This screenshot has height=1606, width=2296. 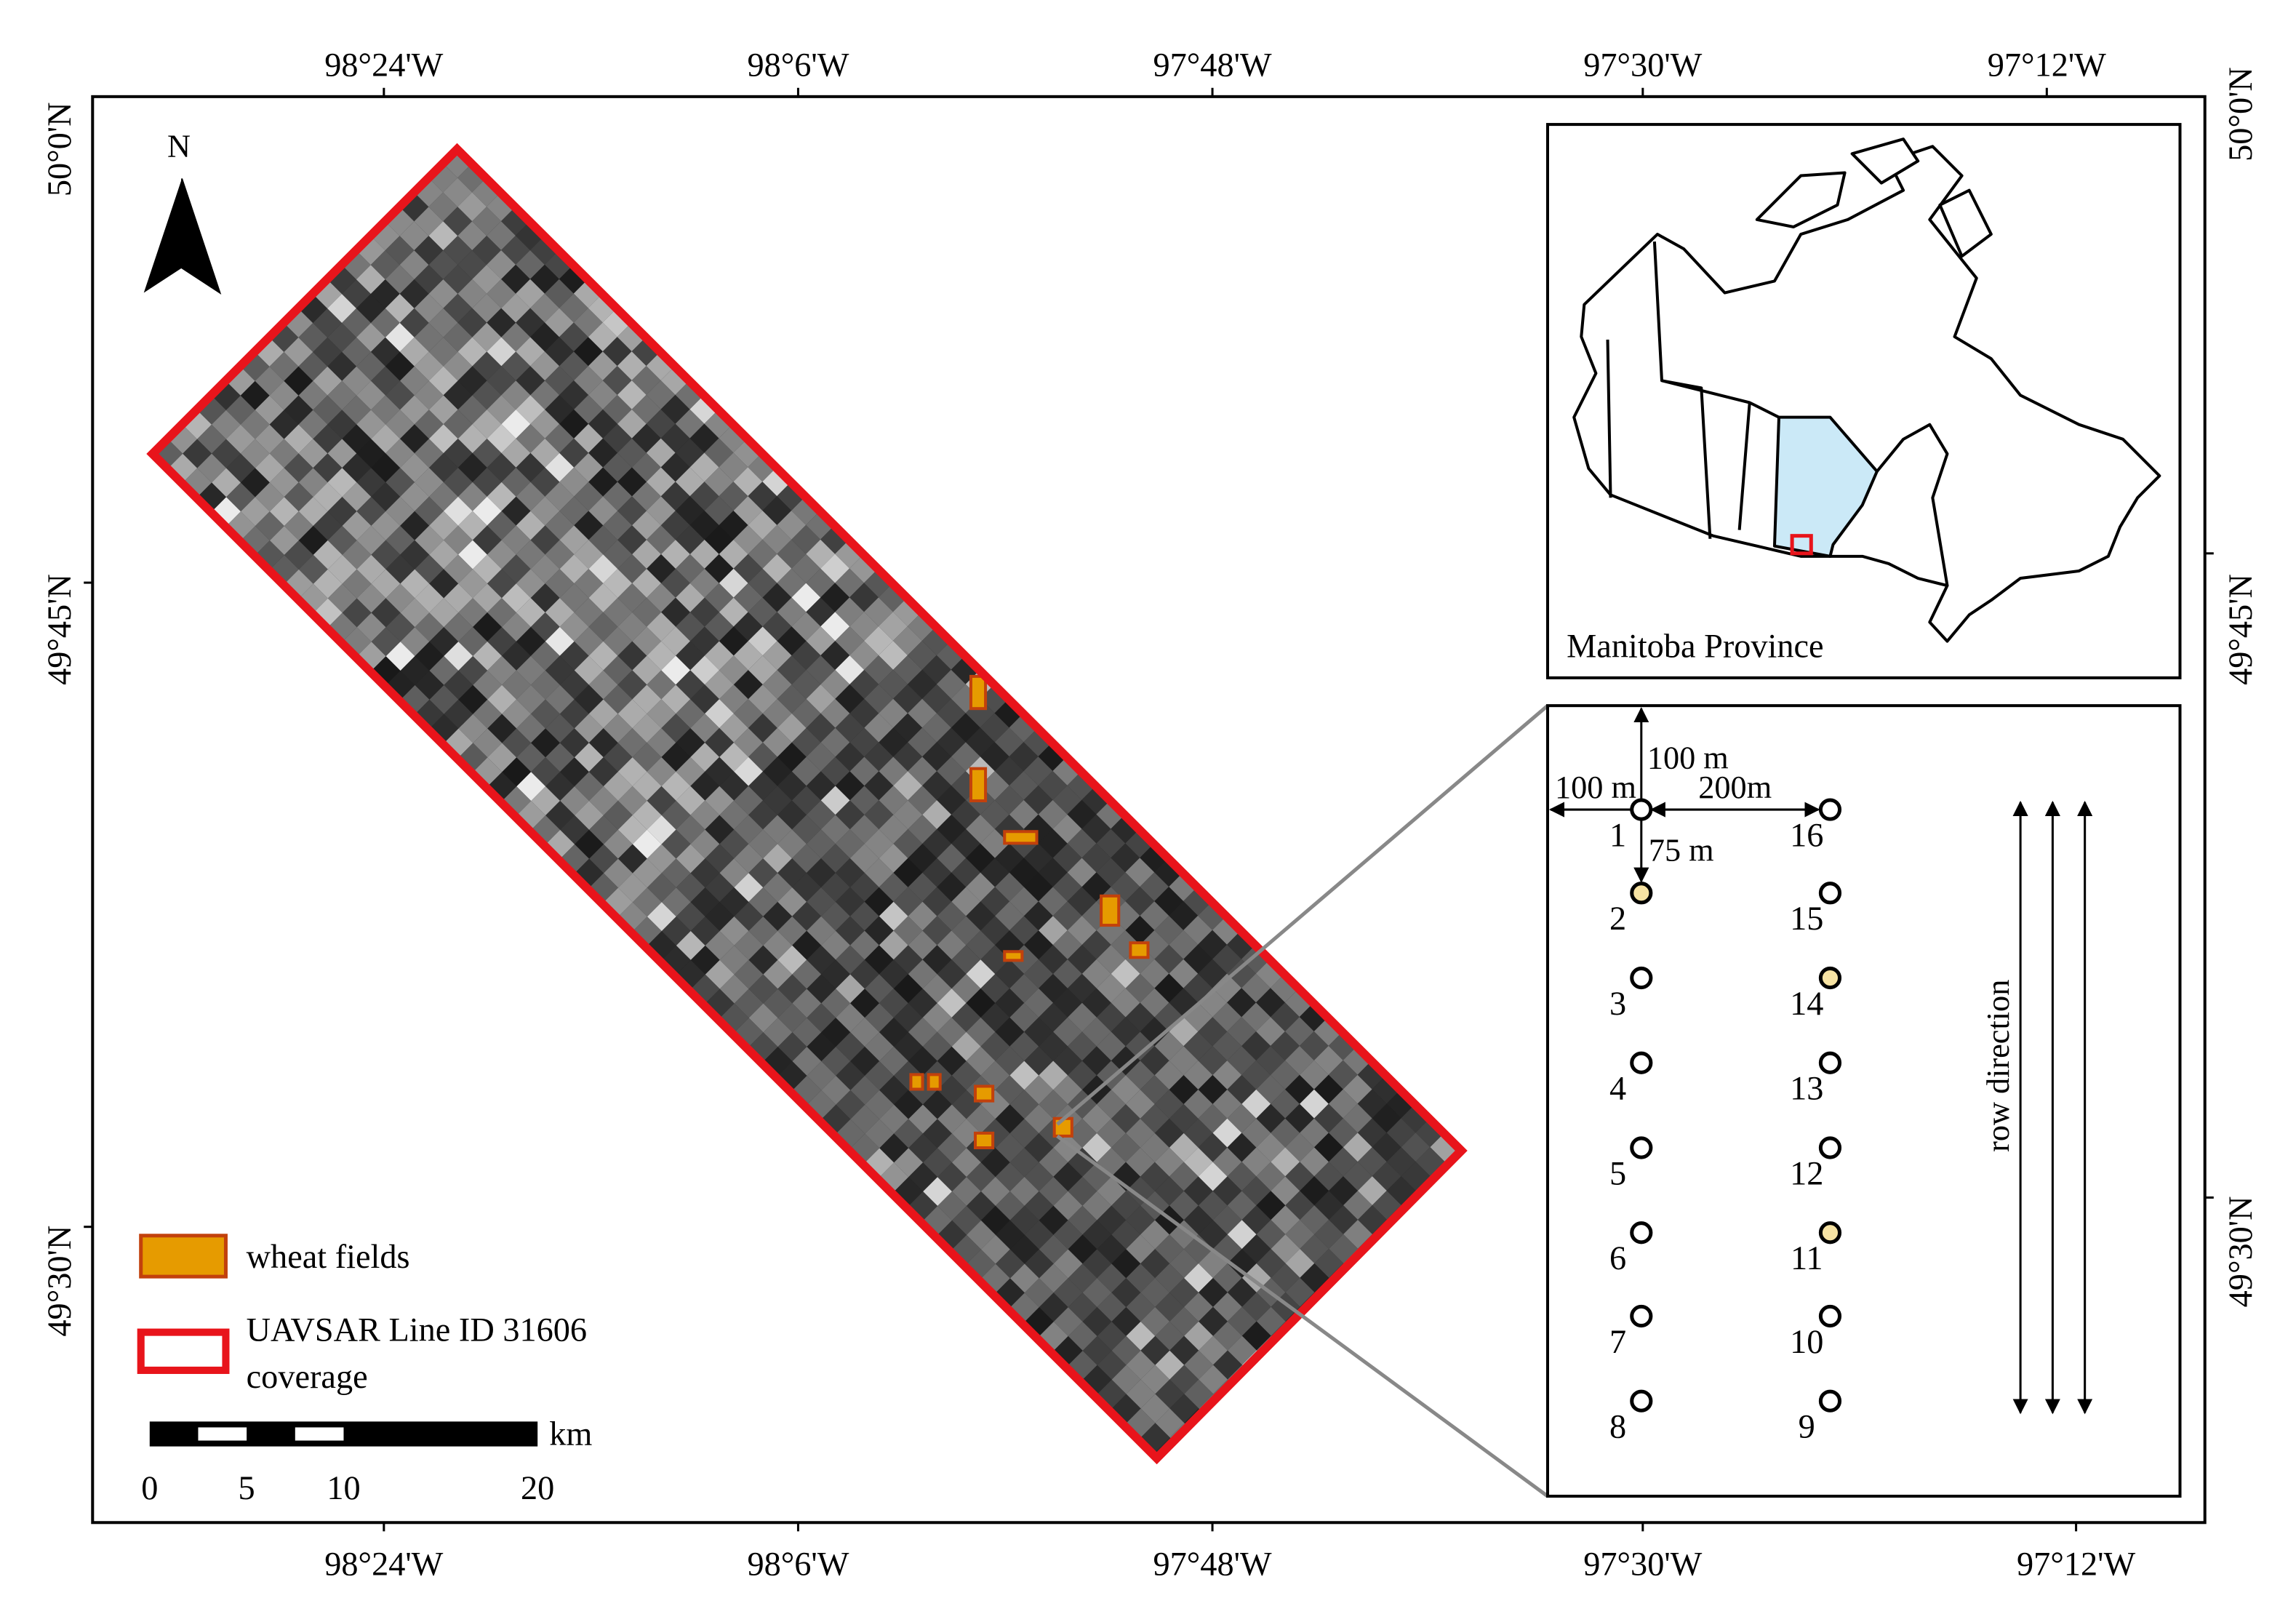 I want to click on north-label: N, so click(x=179, y=146).